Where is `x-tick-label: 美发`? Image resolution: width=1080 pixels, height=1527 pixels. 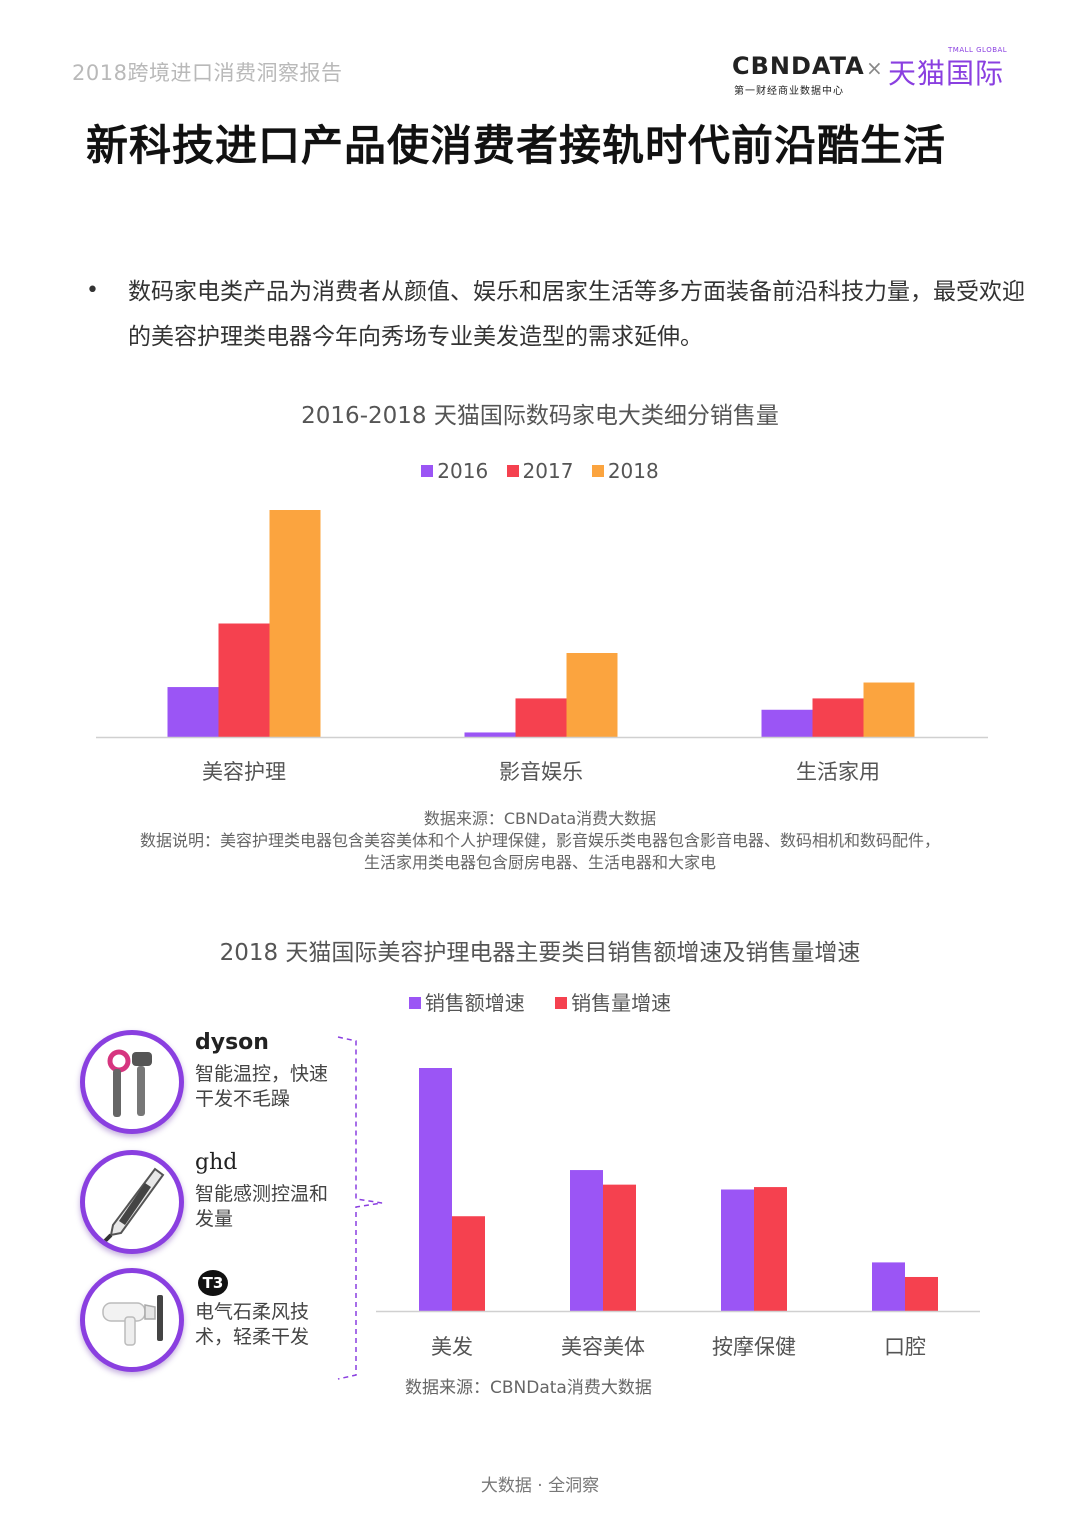 x-tick-label: 美发 is located at coordinates (452, 1347).